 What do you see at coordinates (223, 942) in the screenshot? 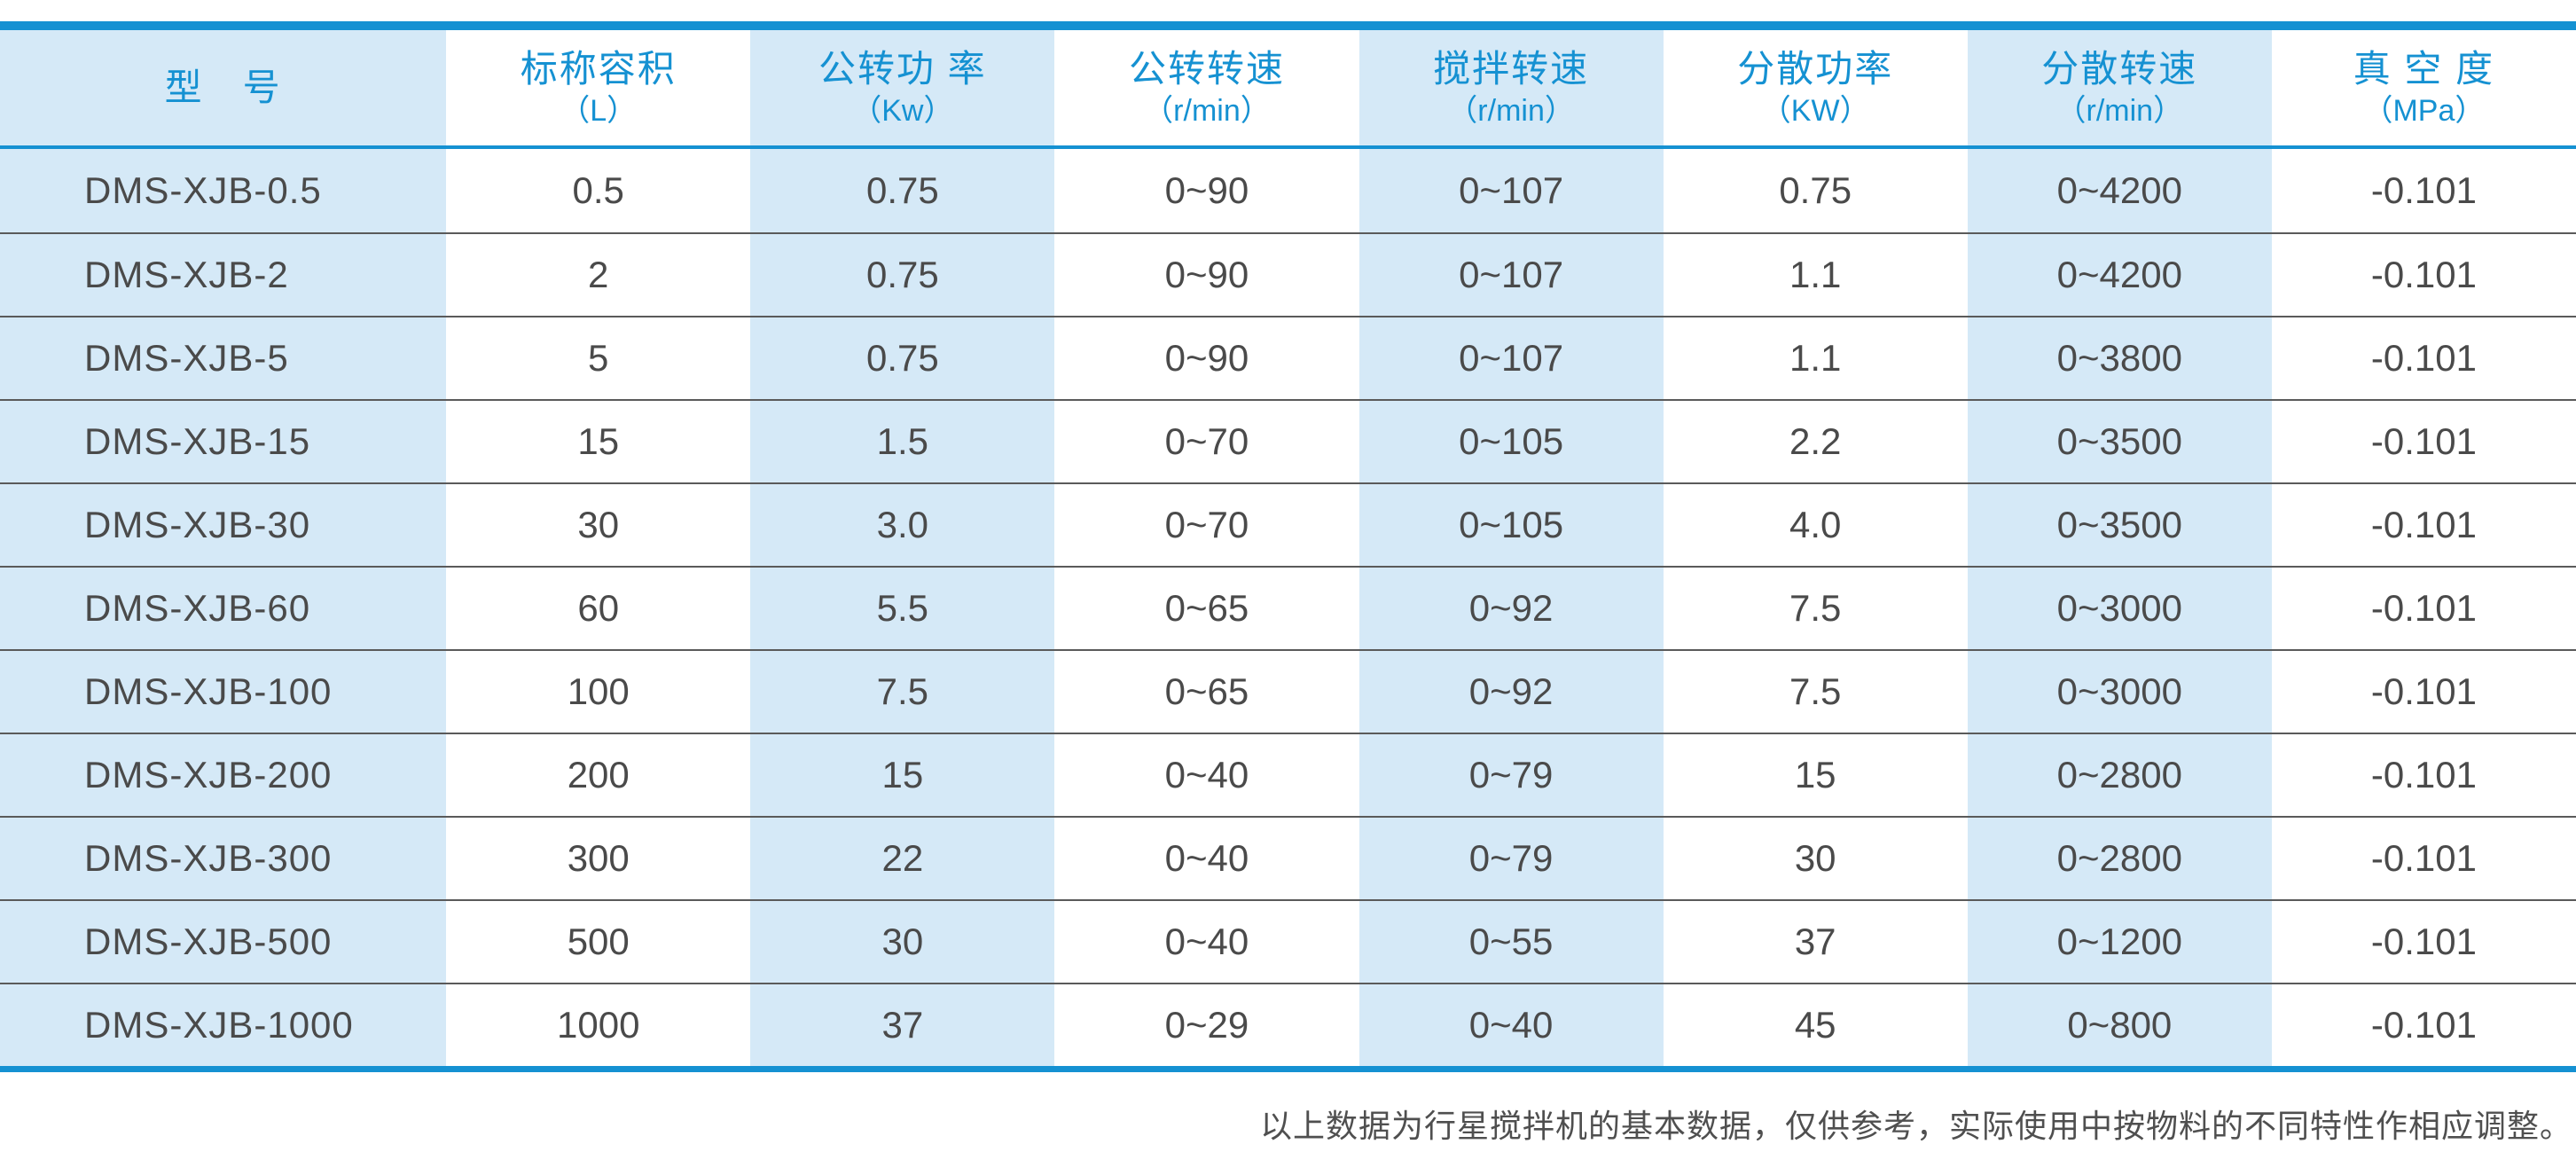
I see `model-cell: DMS-XJB-500` at bounding box center [223, 942].